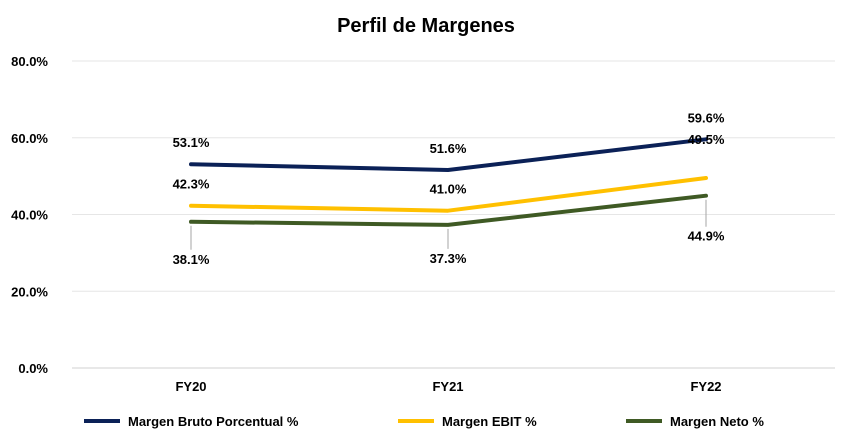 This screenshot has height=441, width=844. Describe the element at coordinates (426, 26) in the screenshot. I see `chart-title: Perfil de Margenes` at that location.